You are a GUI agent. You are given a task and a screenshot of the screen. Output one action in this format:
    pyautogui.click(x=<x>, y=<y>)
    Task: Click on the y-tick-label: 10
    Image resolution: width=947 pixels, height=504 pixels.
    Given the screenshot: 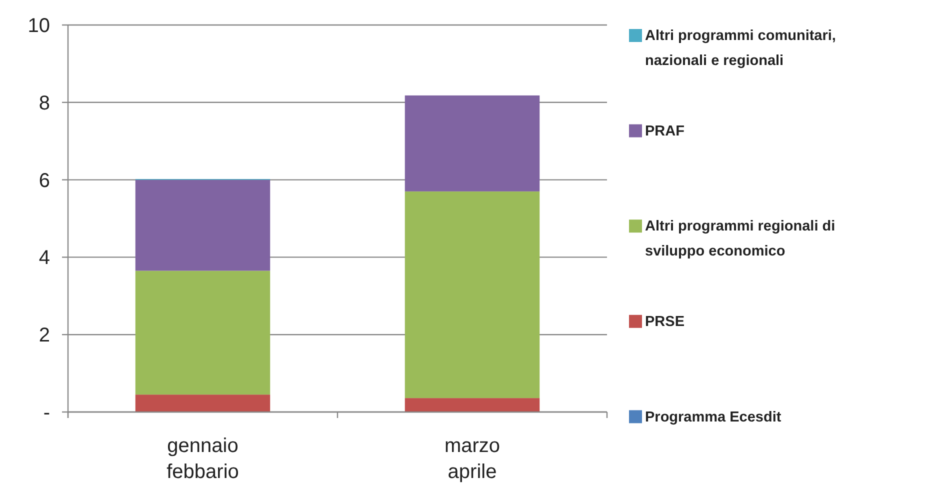 What is the action you would take?
    pyautogui.click(x=39, y=26)
    